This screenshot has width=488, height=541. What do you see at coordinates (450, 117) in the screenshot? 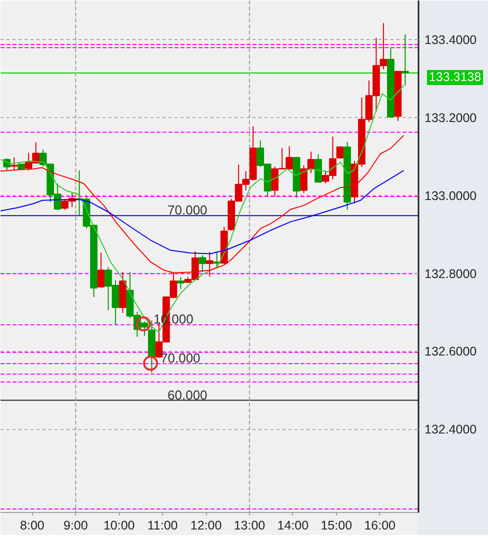
I see `y-tick-label: 133.2000` at bounding box center [450, 117].